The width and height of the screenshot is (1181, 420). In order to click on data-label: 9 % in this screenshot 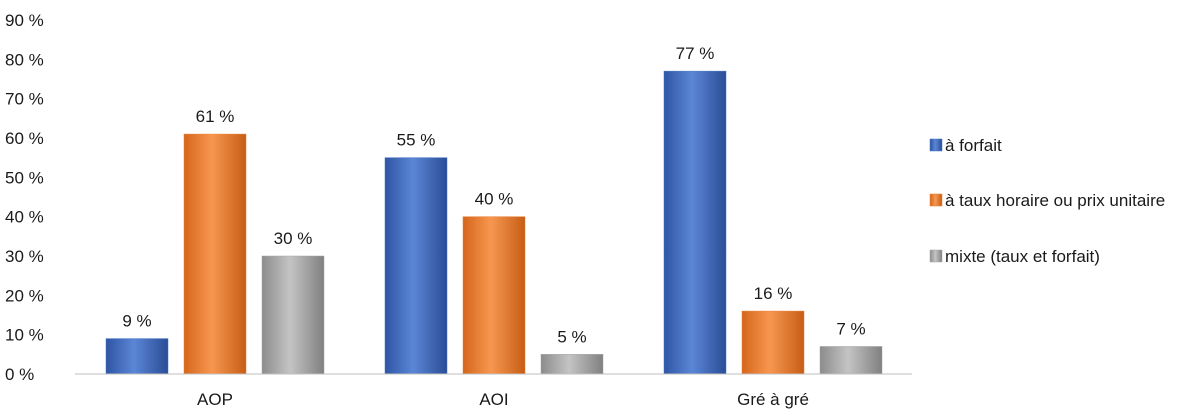, I will do `click(136, 321)`.